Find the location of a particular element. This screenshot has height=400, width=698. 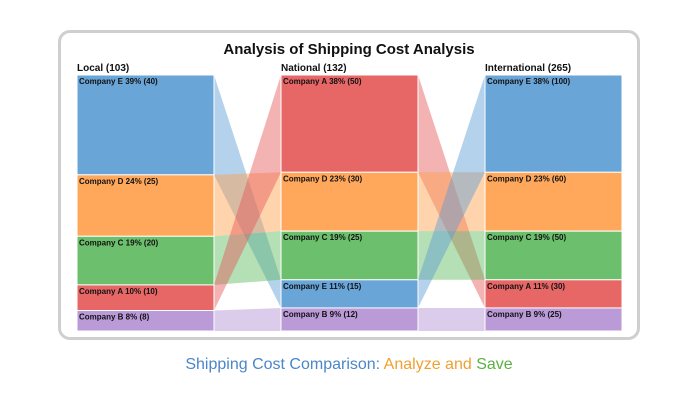

flow-national-to-international-company-d is located at coordinates (451, 202).